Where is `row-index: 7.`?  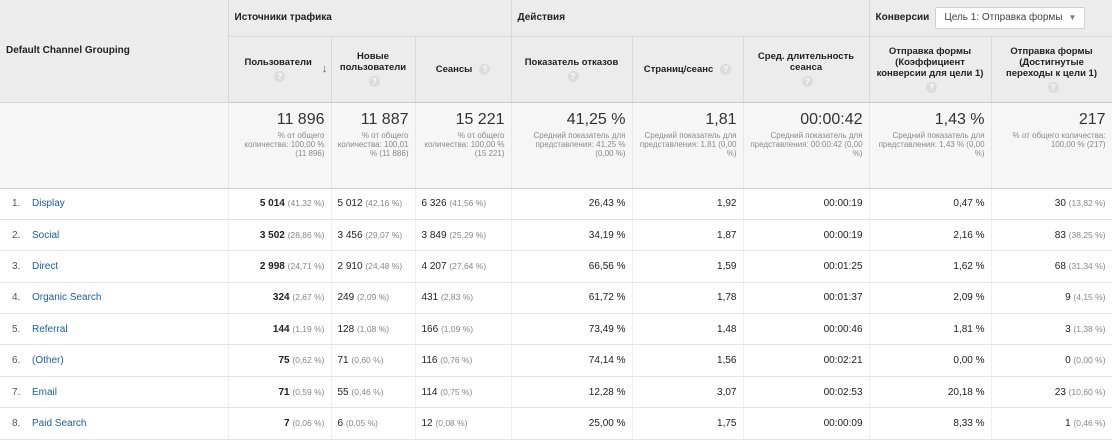 row-index: 7. is located at coordinates (16, 392).